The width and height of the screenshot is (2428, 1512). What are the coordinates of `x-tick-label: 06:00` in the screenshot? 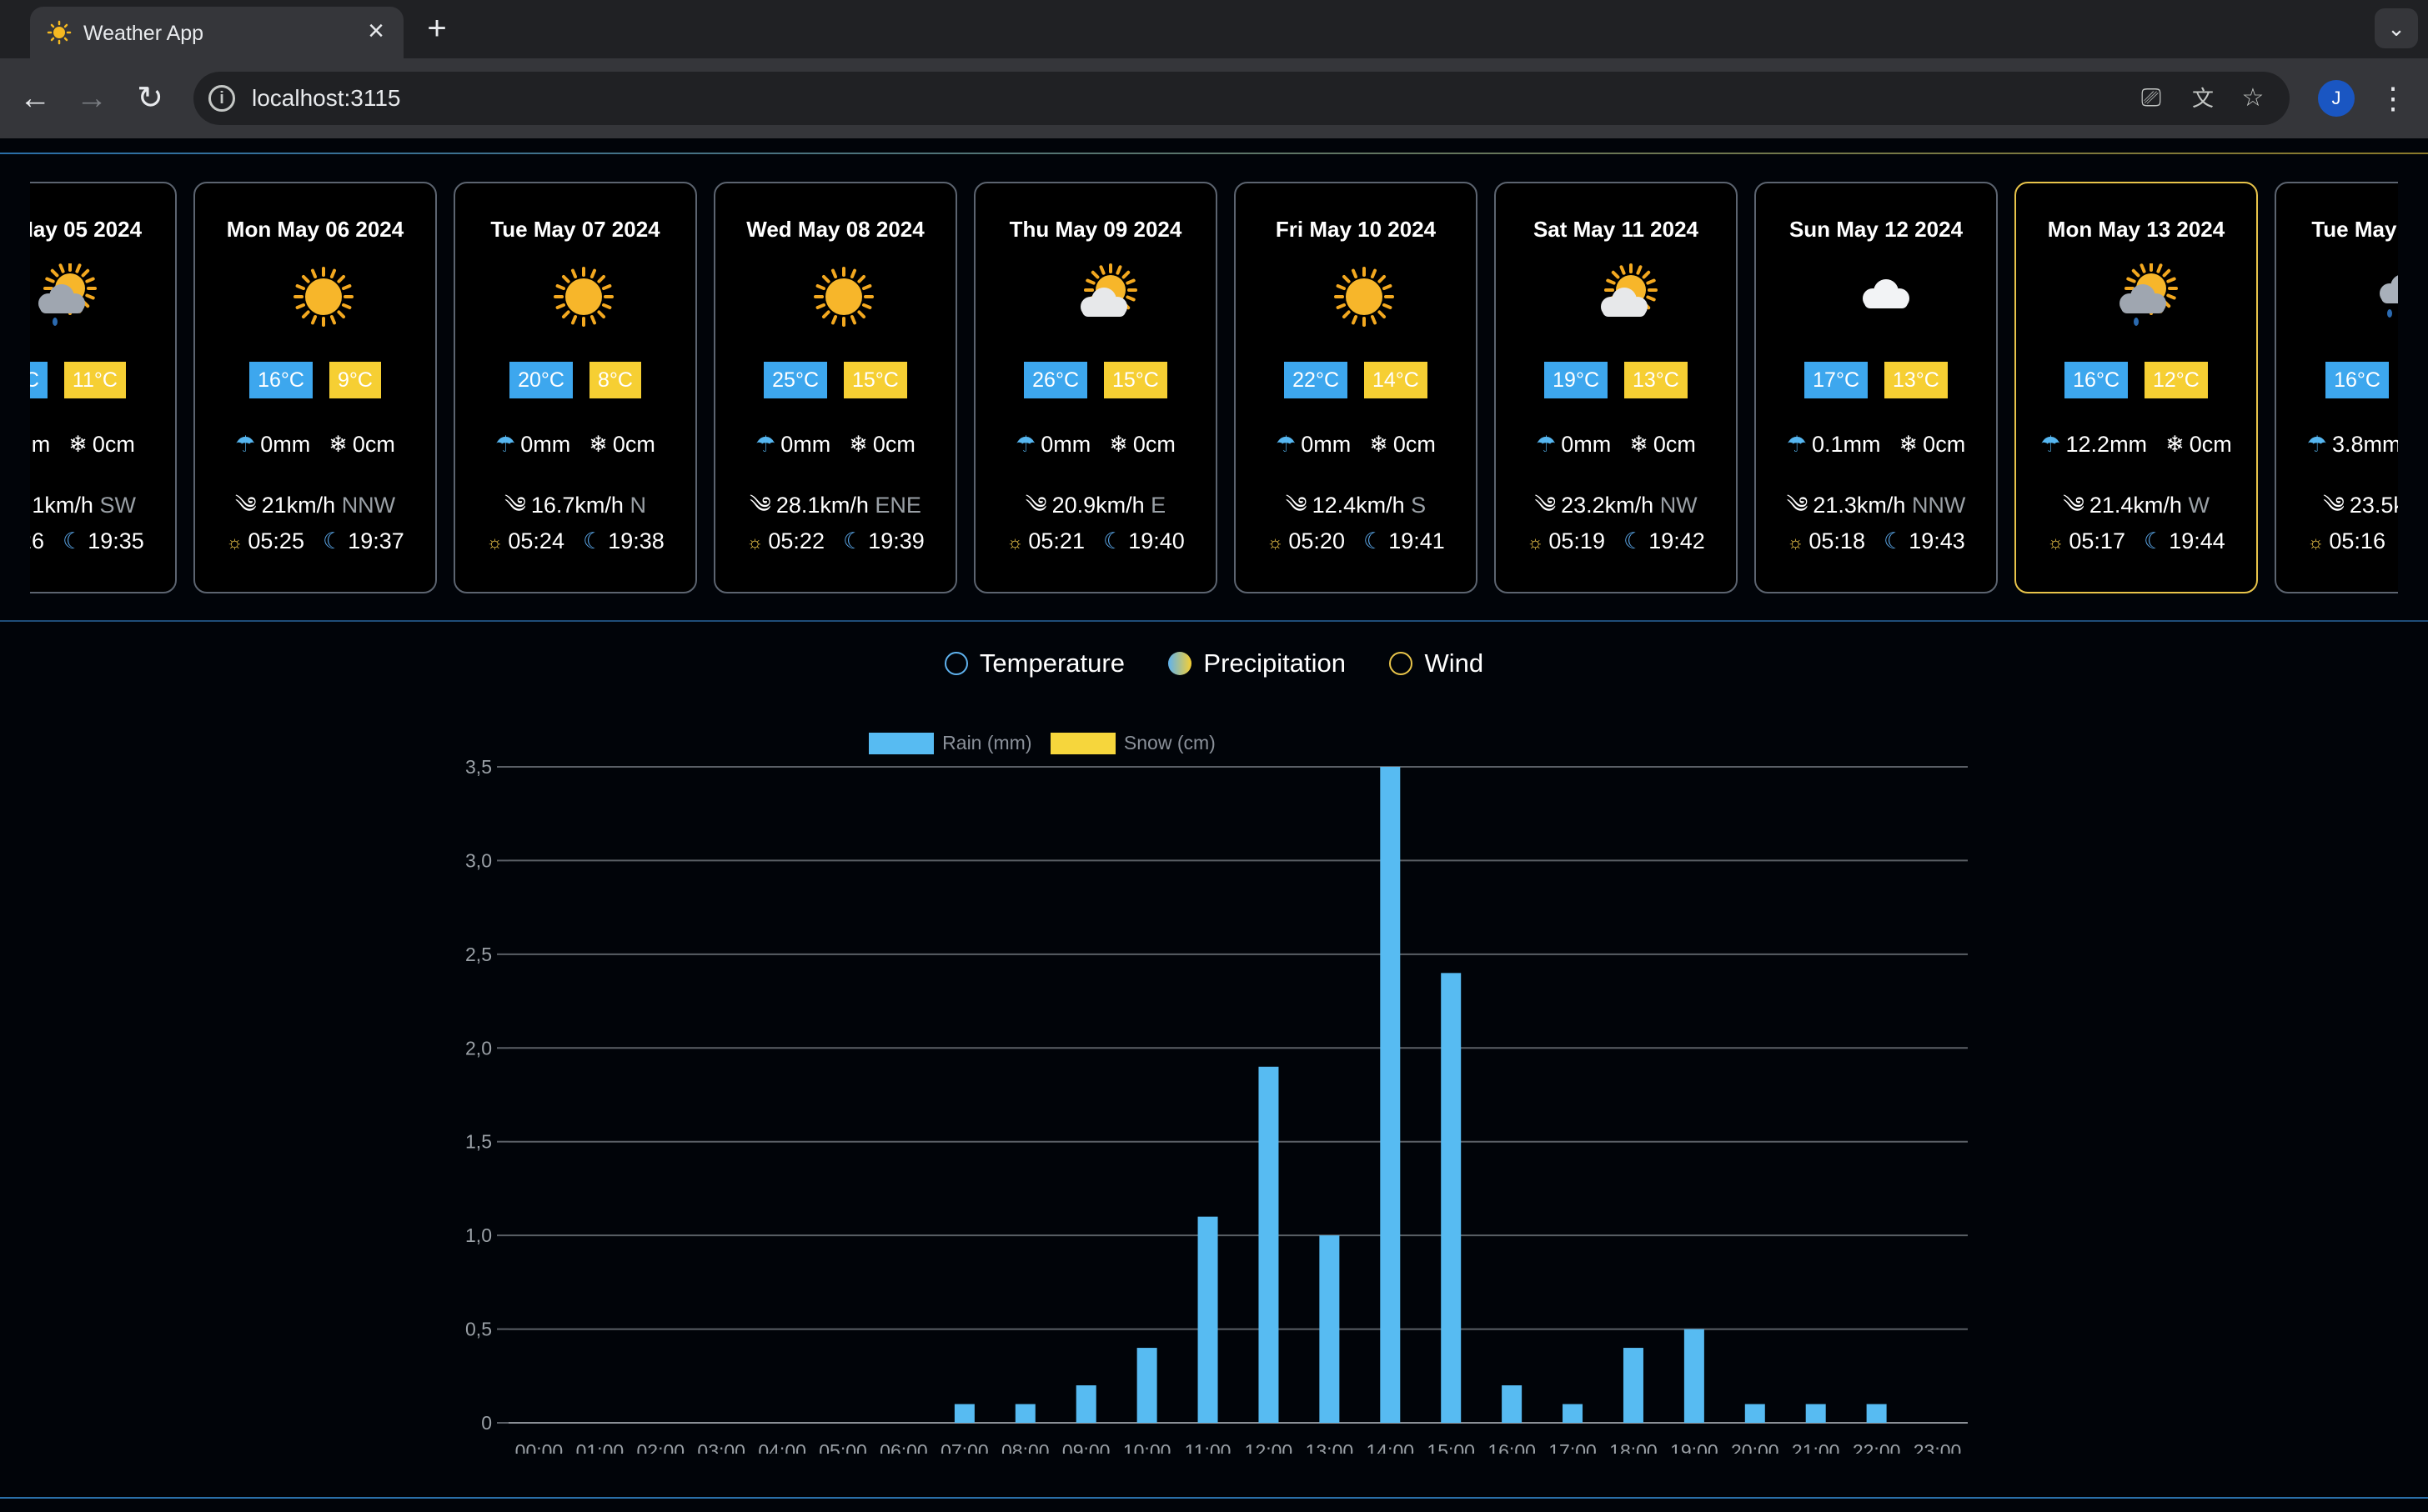 It's located at (904, 1447).